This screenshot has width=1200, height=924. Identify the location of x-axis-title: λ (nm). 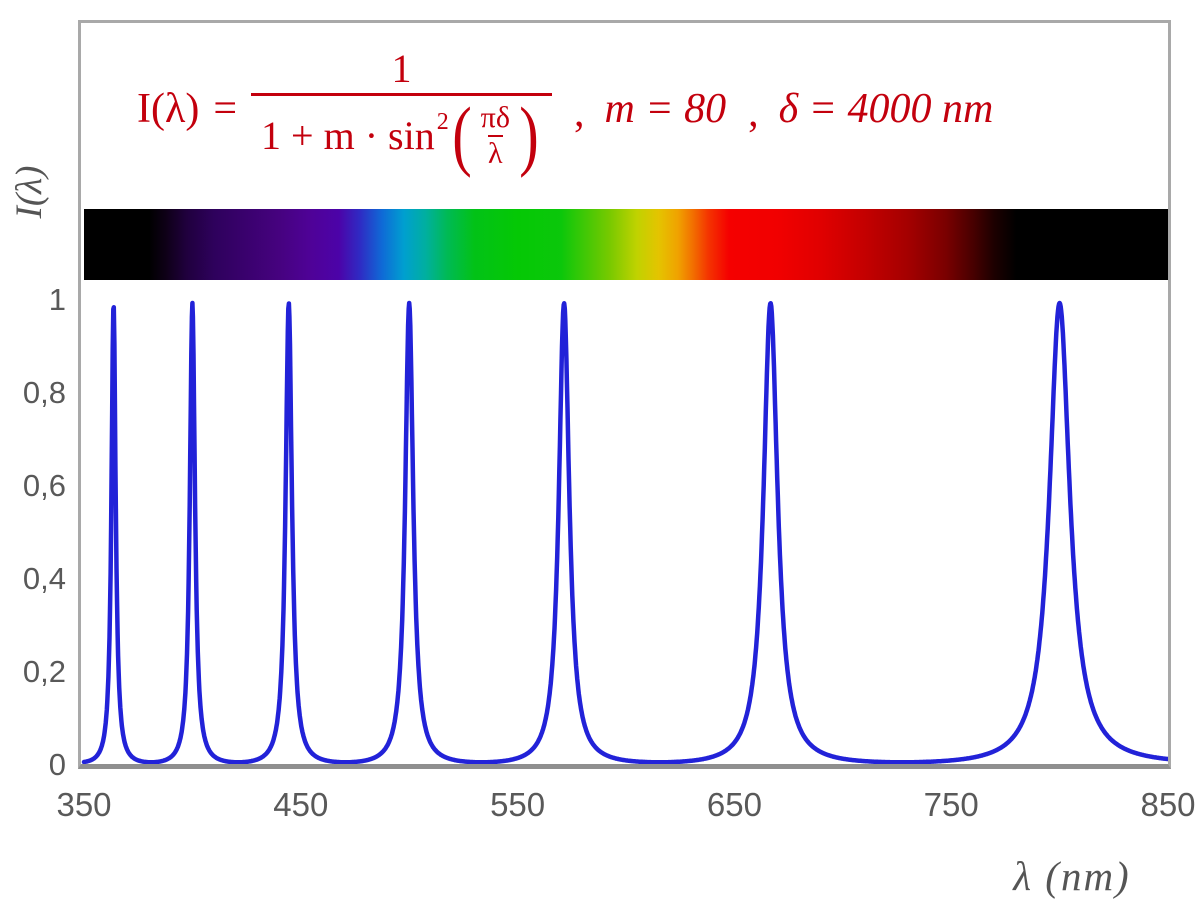
(1072, 876).